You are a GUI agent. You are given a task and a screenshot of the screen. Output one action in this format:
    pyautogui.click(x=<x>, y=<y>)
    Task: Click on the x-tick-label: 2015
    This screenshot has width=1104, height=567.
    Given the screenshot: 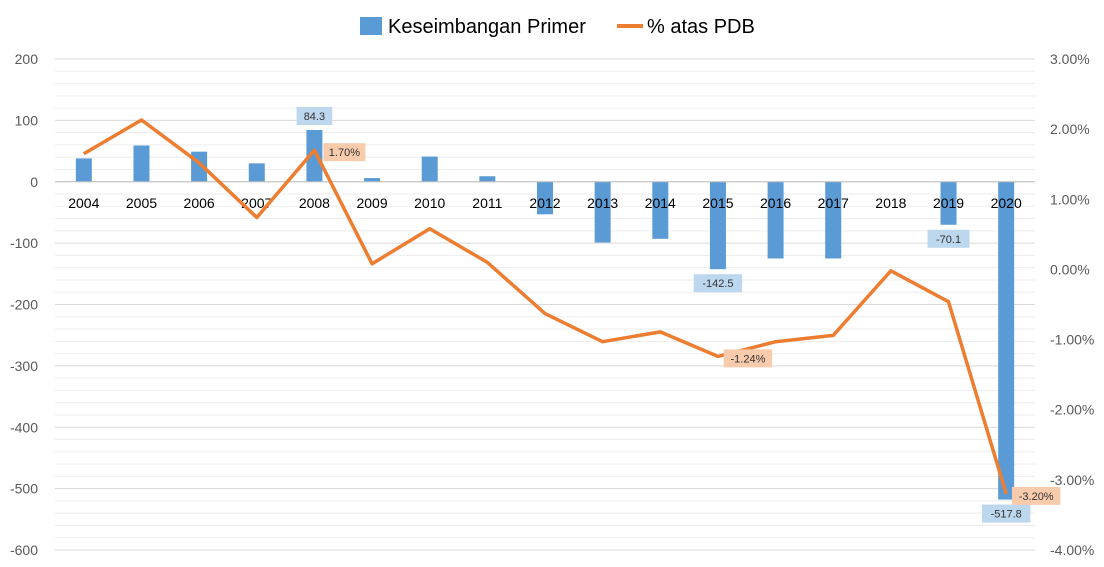 What is the action you would take?
    pyautogui.click(x=717, y=203)
    